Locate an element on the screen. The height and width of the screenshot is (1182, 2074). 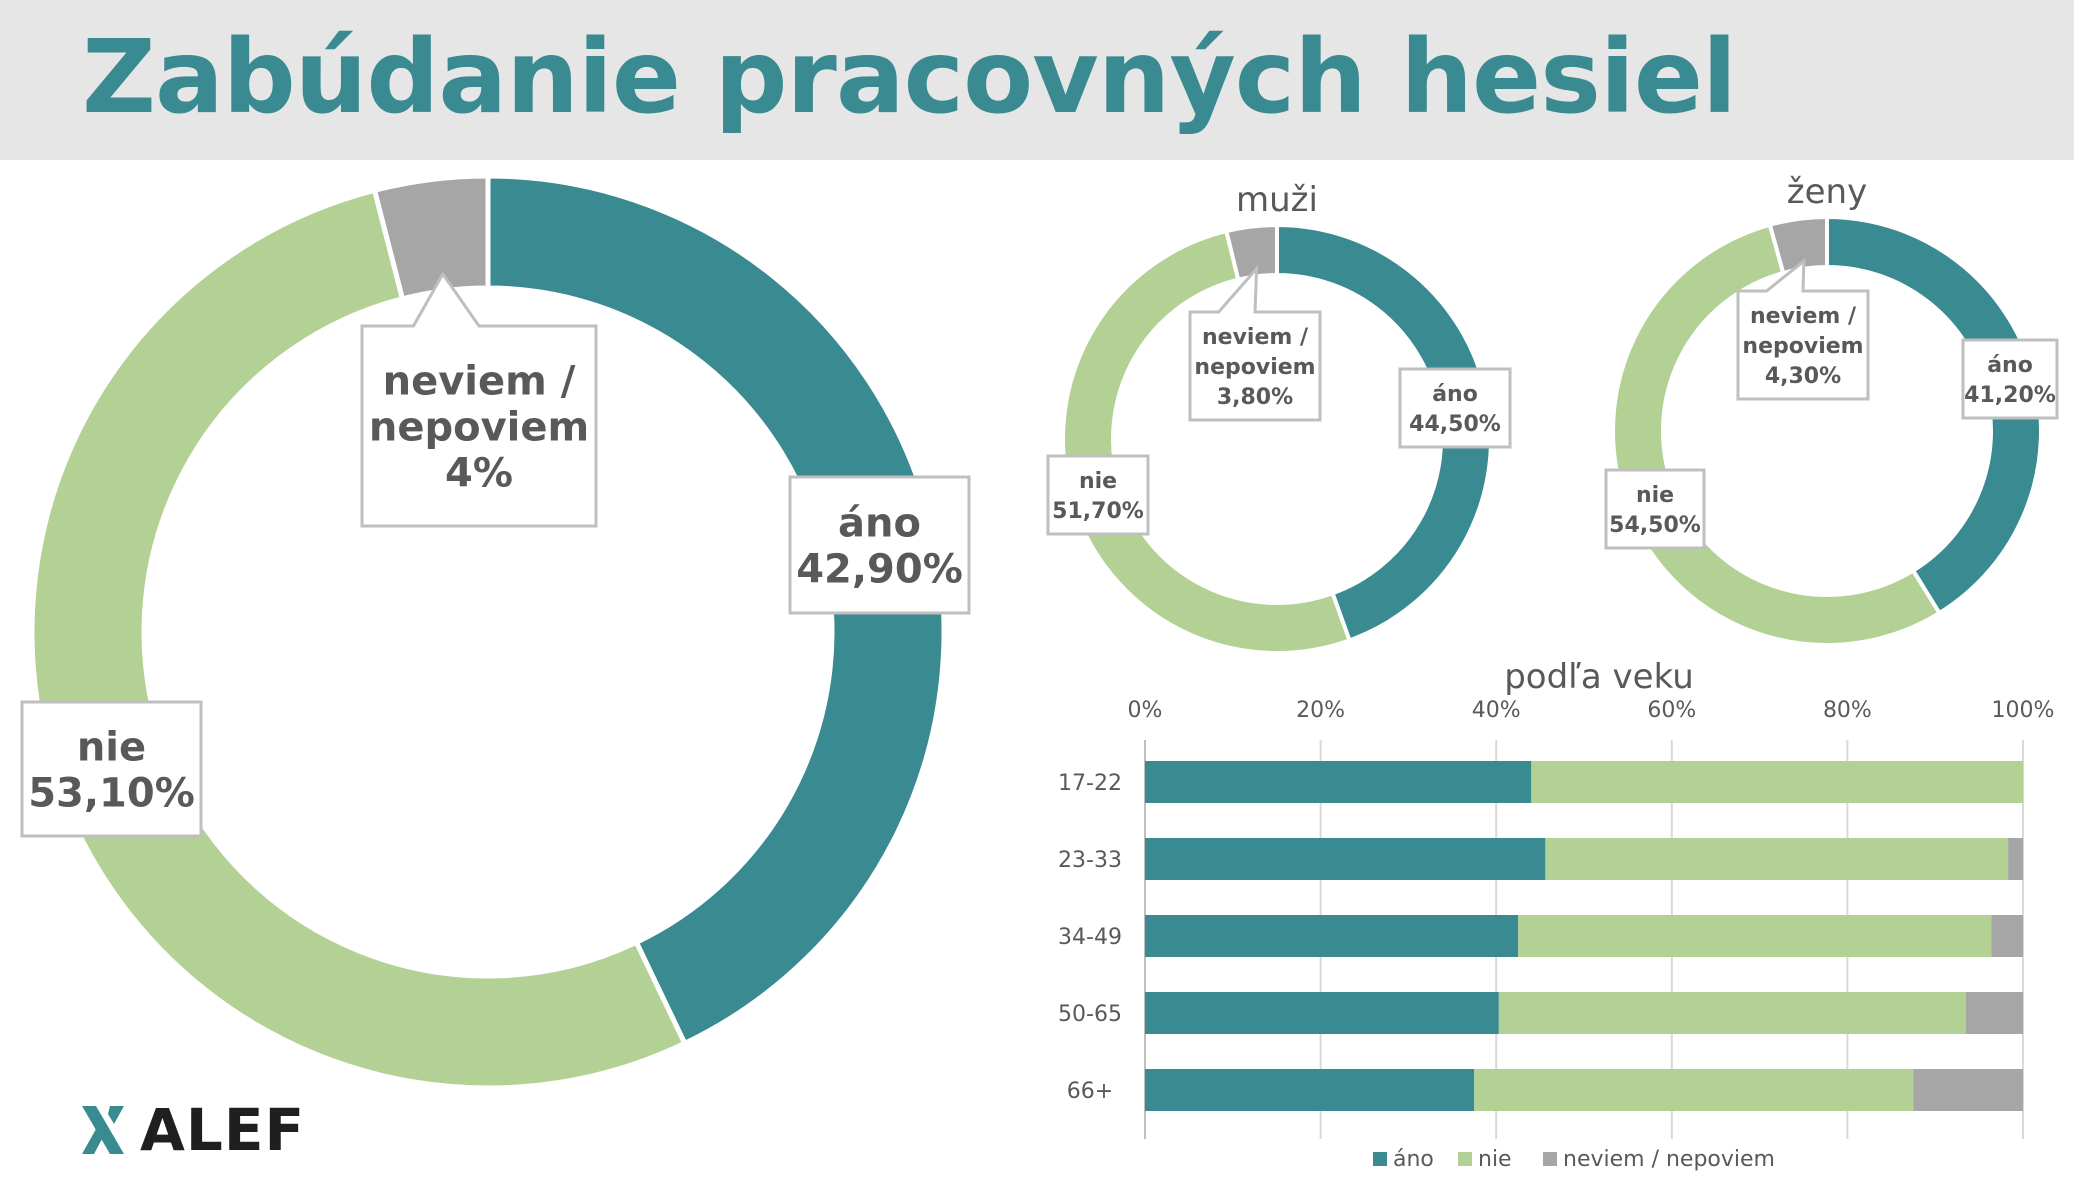
women-donut-nie-label-box is located at coordinates (1655, 509).